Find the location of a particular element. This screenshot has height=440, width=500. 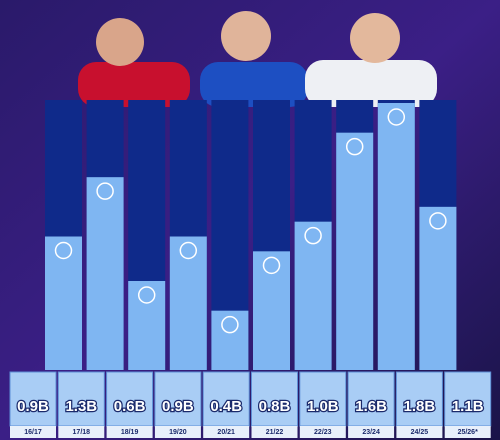

x-tick-label: 24/25 is located at coordinates (420, 432).